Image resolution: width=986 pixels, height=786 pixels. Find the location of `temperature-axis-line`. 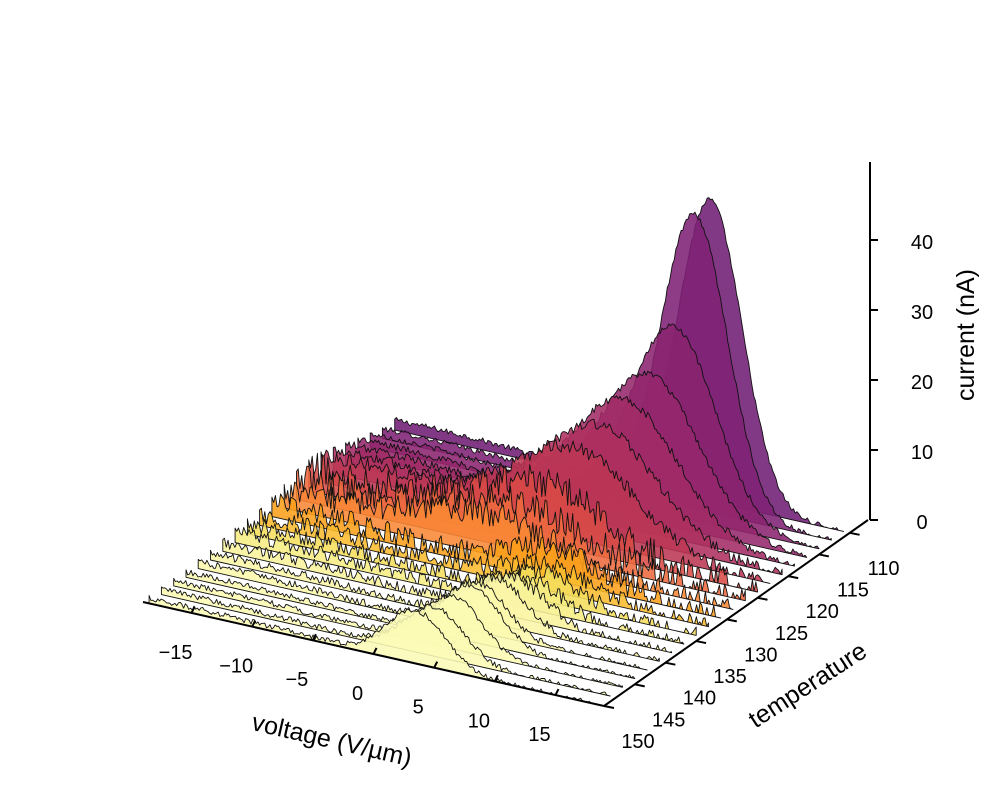

temperature-axis-line is located at coordinates (736, 613).